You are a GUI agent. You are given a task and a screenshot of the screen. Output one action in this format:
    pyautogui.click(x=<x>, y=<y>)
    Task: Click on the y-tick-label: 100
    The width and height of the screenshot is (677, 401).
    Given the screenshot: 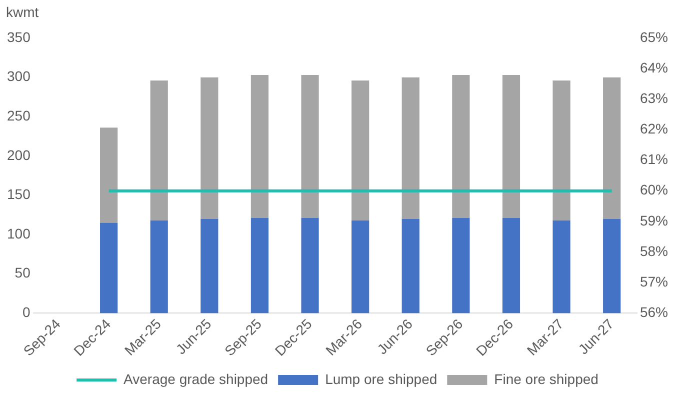 What is the action you would take?
    pyautogui.click(x=19, y=233)
    